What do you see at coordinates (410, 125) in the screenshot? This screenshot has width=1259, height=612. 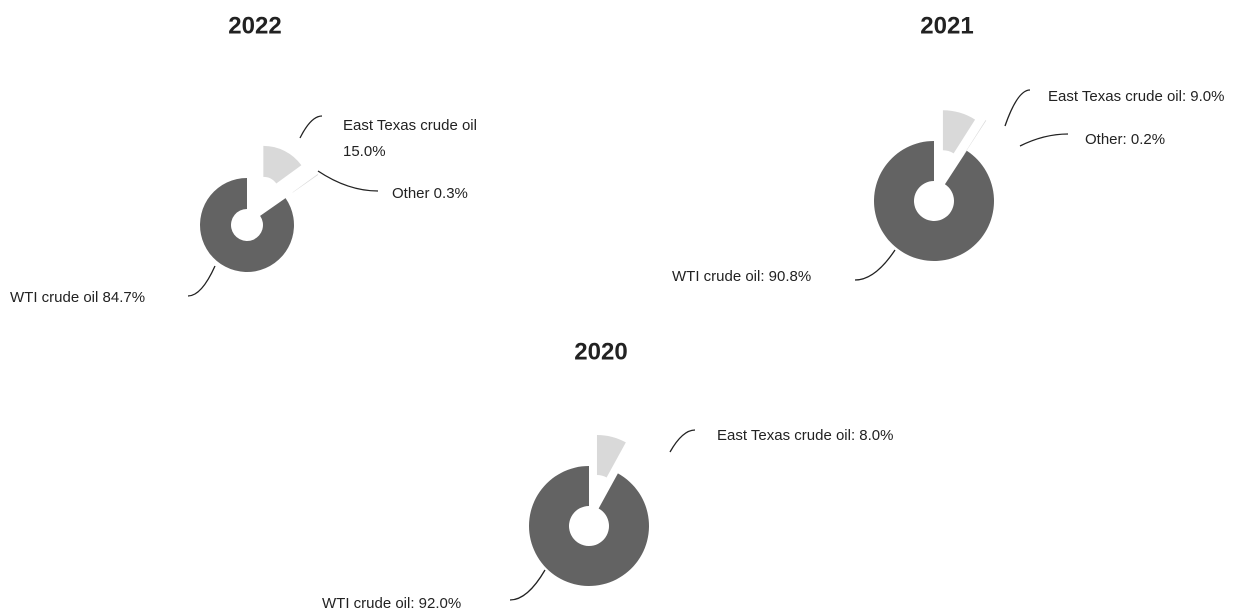 I see `data-label: East Texas crude oil` at bounding box center [410, 125].